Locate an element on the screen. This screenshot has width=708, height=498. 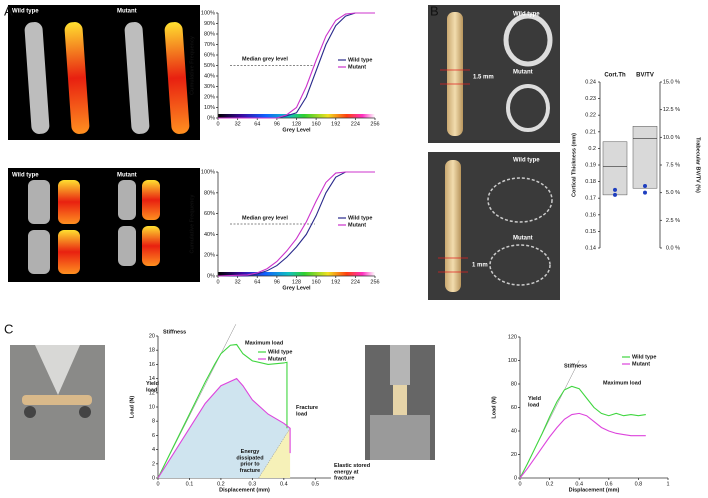
annotation: Yield load is located at coordinates (152, 387).